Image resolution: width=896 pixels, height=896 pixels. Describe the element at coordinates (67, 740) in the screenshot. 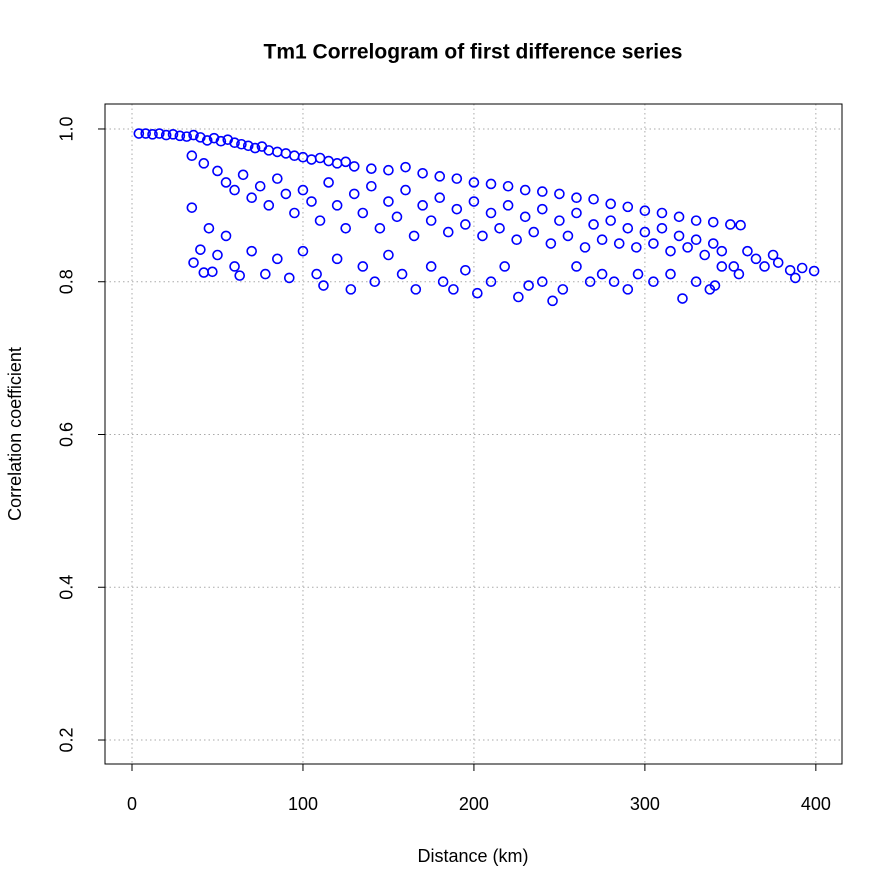

I see `y-tick-label: 0.2` at that location.